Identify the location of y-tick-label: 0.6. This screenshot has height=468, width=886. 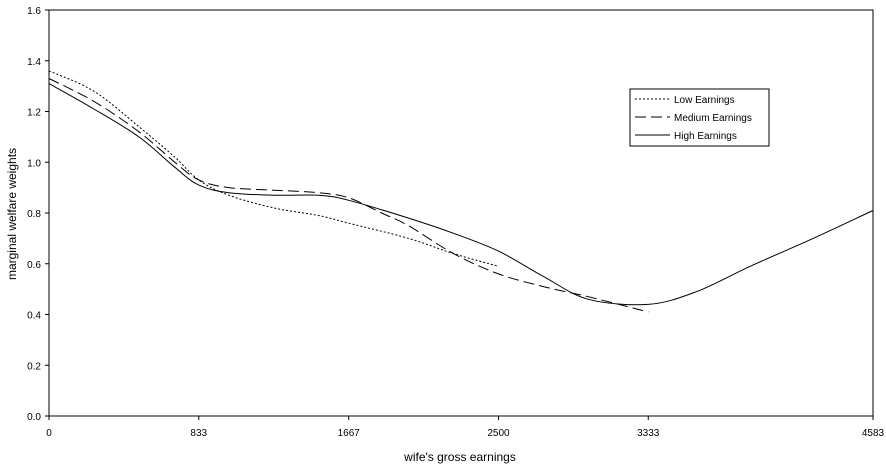
(34, 265).